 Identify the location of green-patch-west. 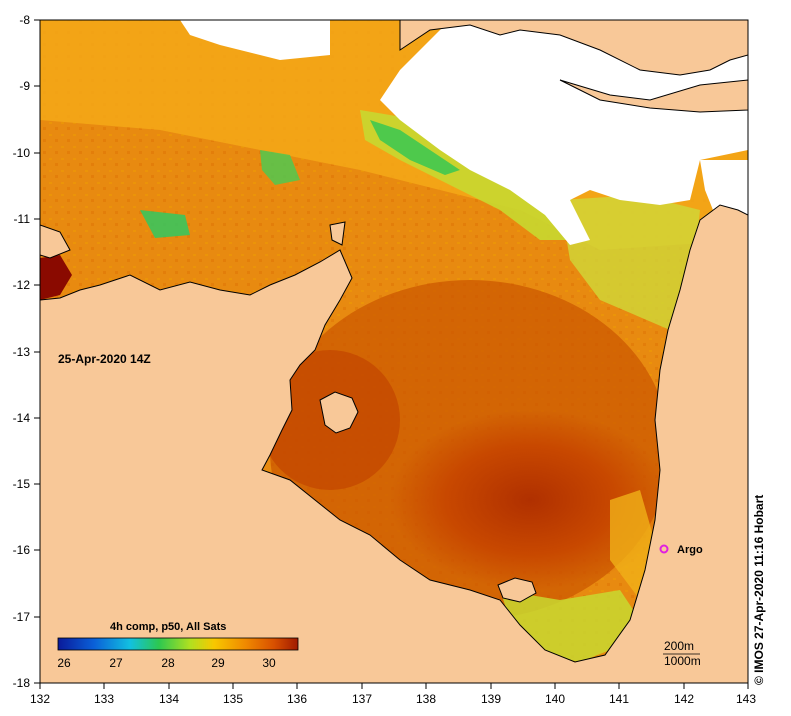
(280, 167).